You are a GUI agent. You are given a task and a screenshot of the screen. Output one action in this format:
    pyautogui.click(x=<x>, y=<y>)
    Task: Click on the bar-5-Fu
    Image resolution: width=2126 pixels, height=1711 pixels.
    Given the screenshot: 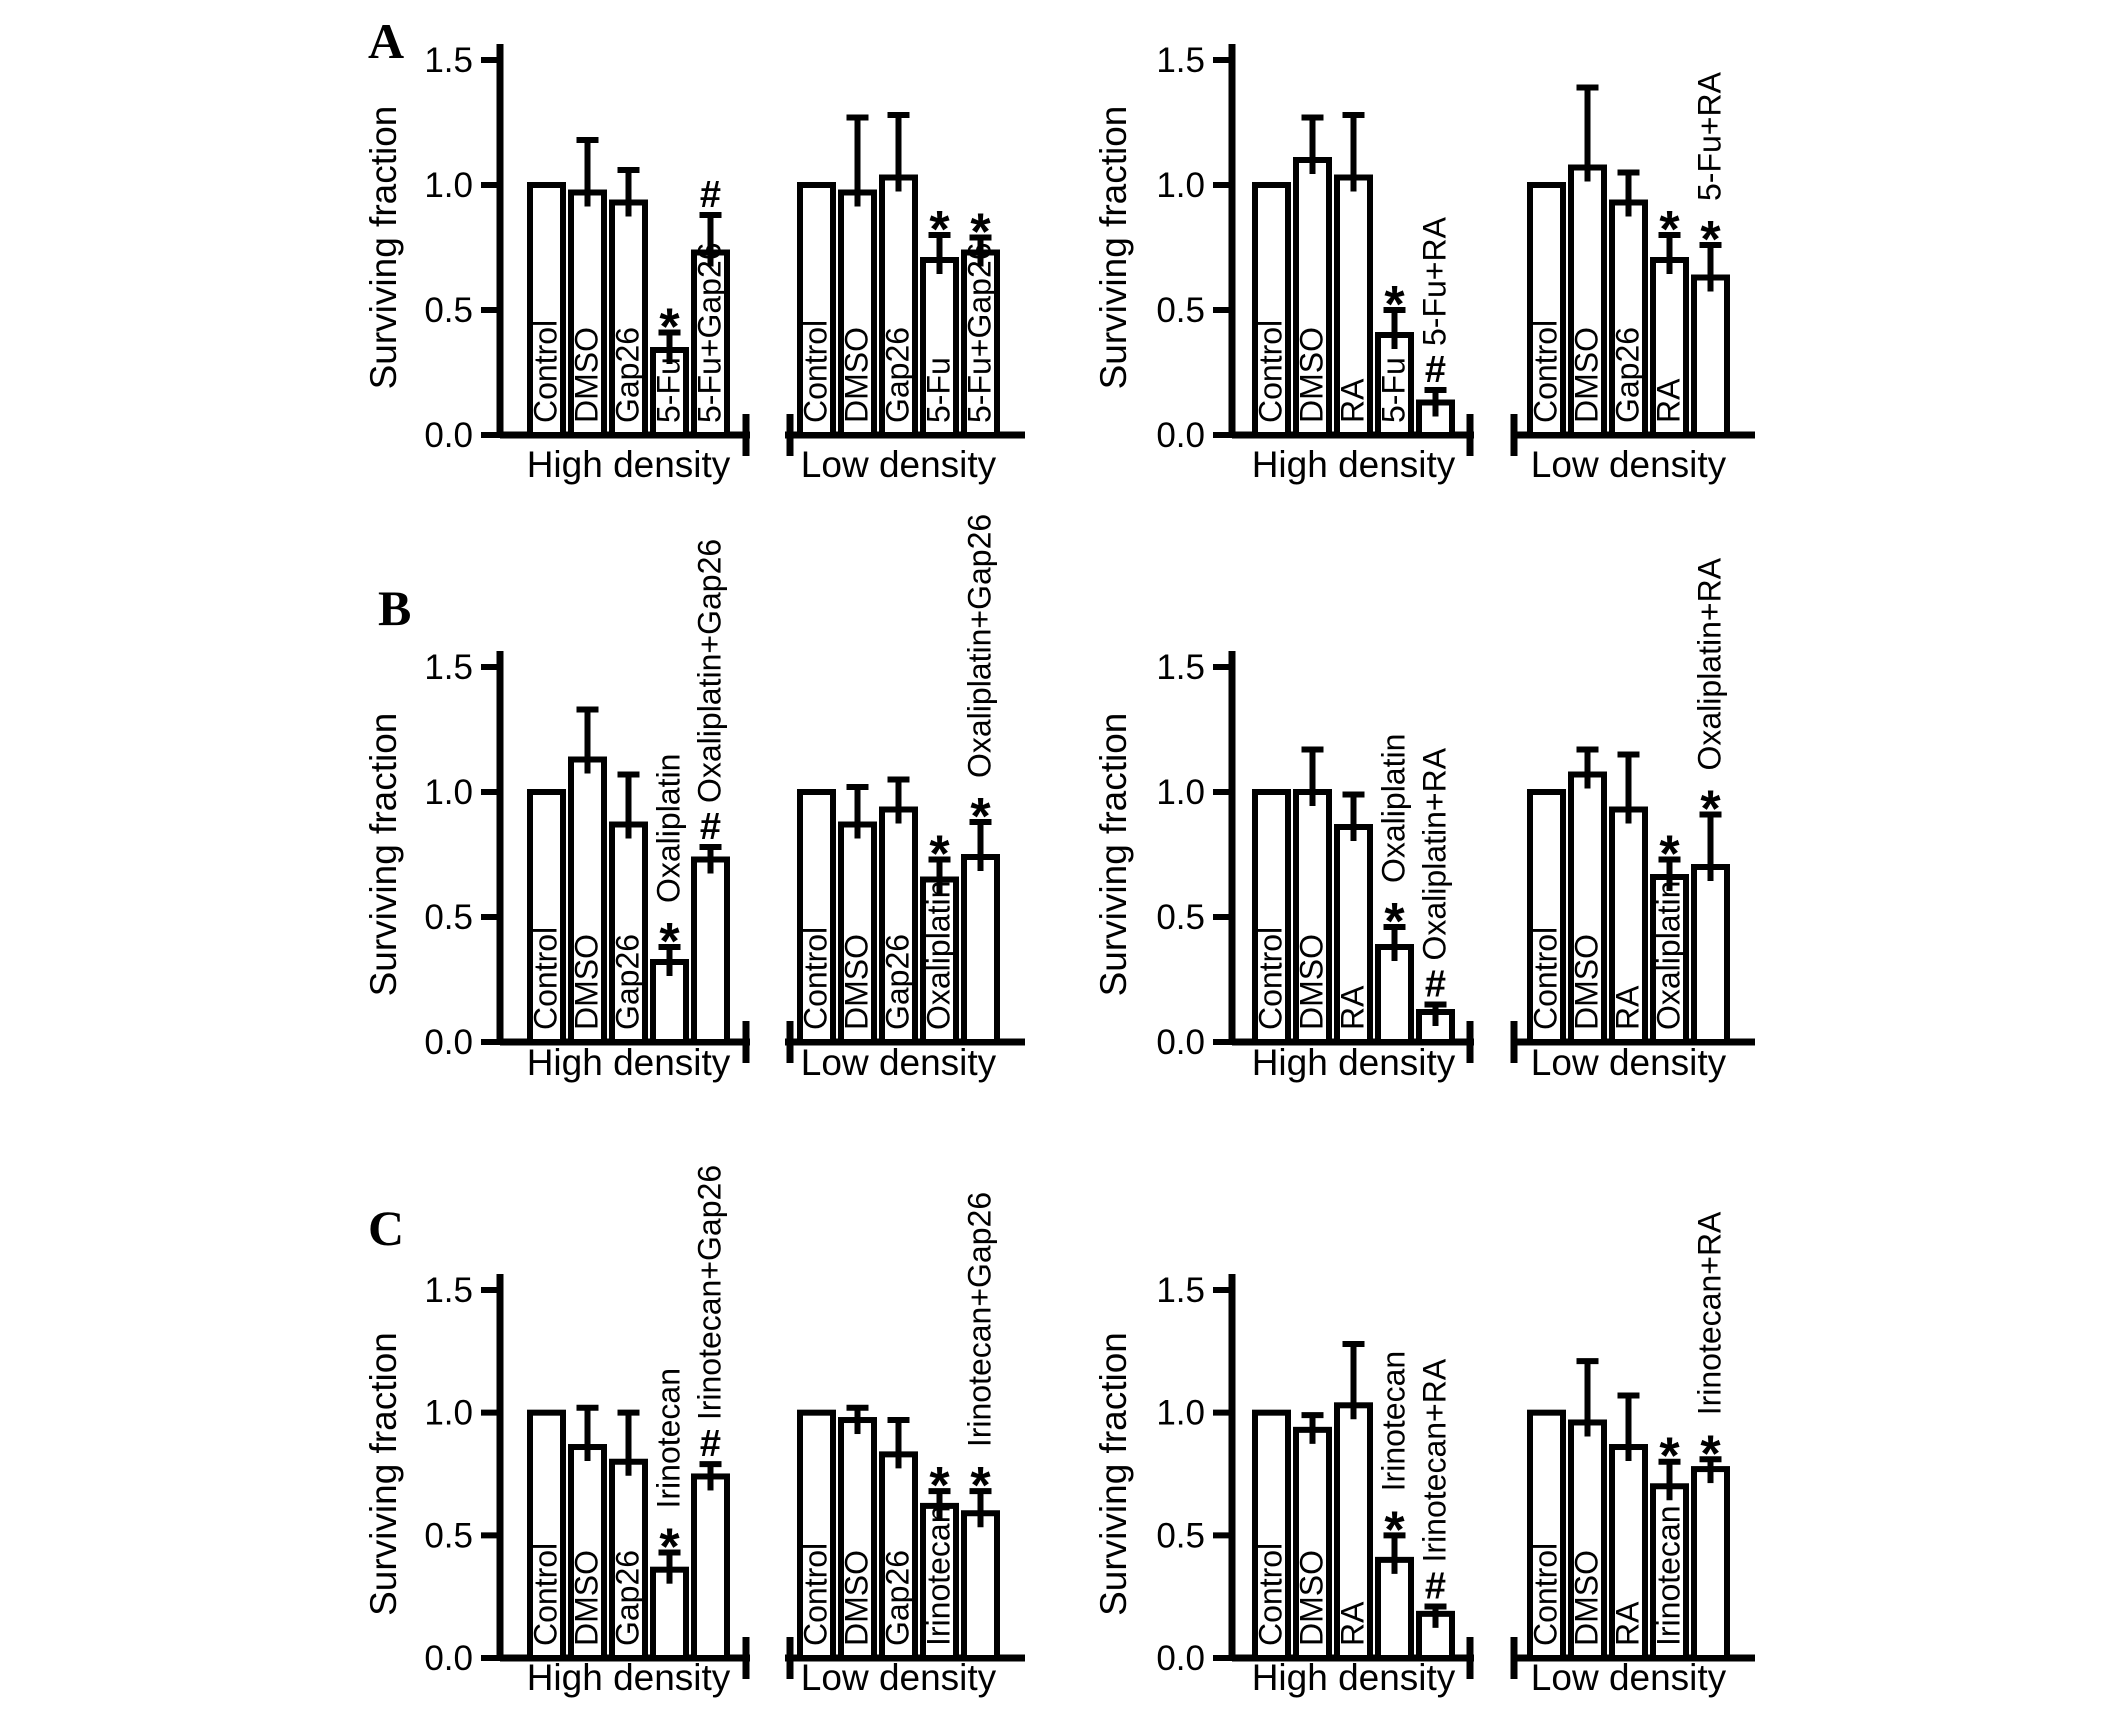 What is the action you would take?
    pyautogui.click(x=669, y=392)
    